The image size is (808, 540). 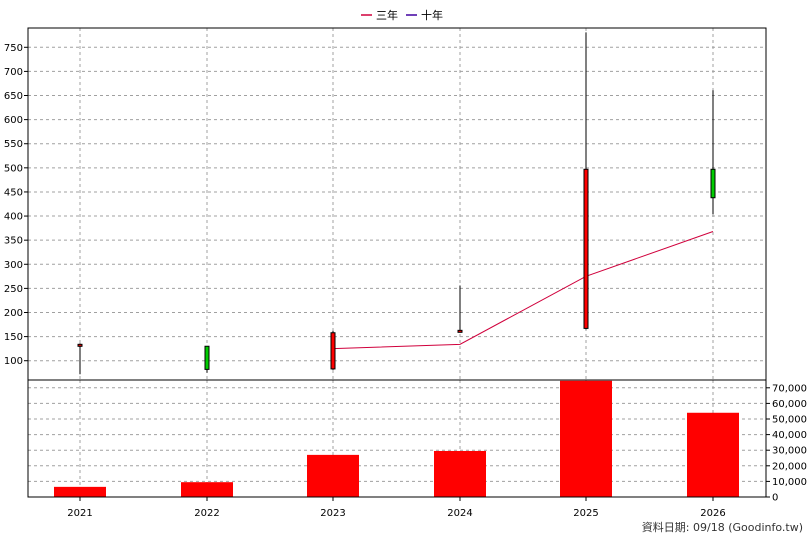 What do you see at coordinates (402, 15) in the screenshot?
I see `legend: 三年 十年` at bounding box center [402, 15].